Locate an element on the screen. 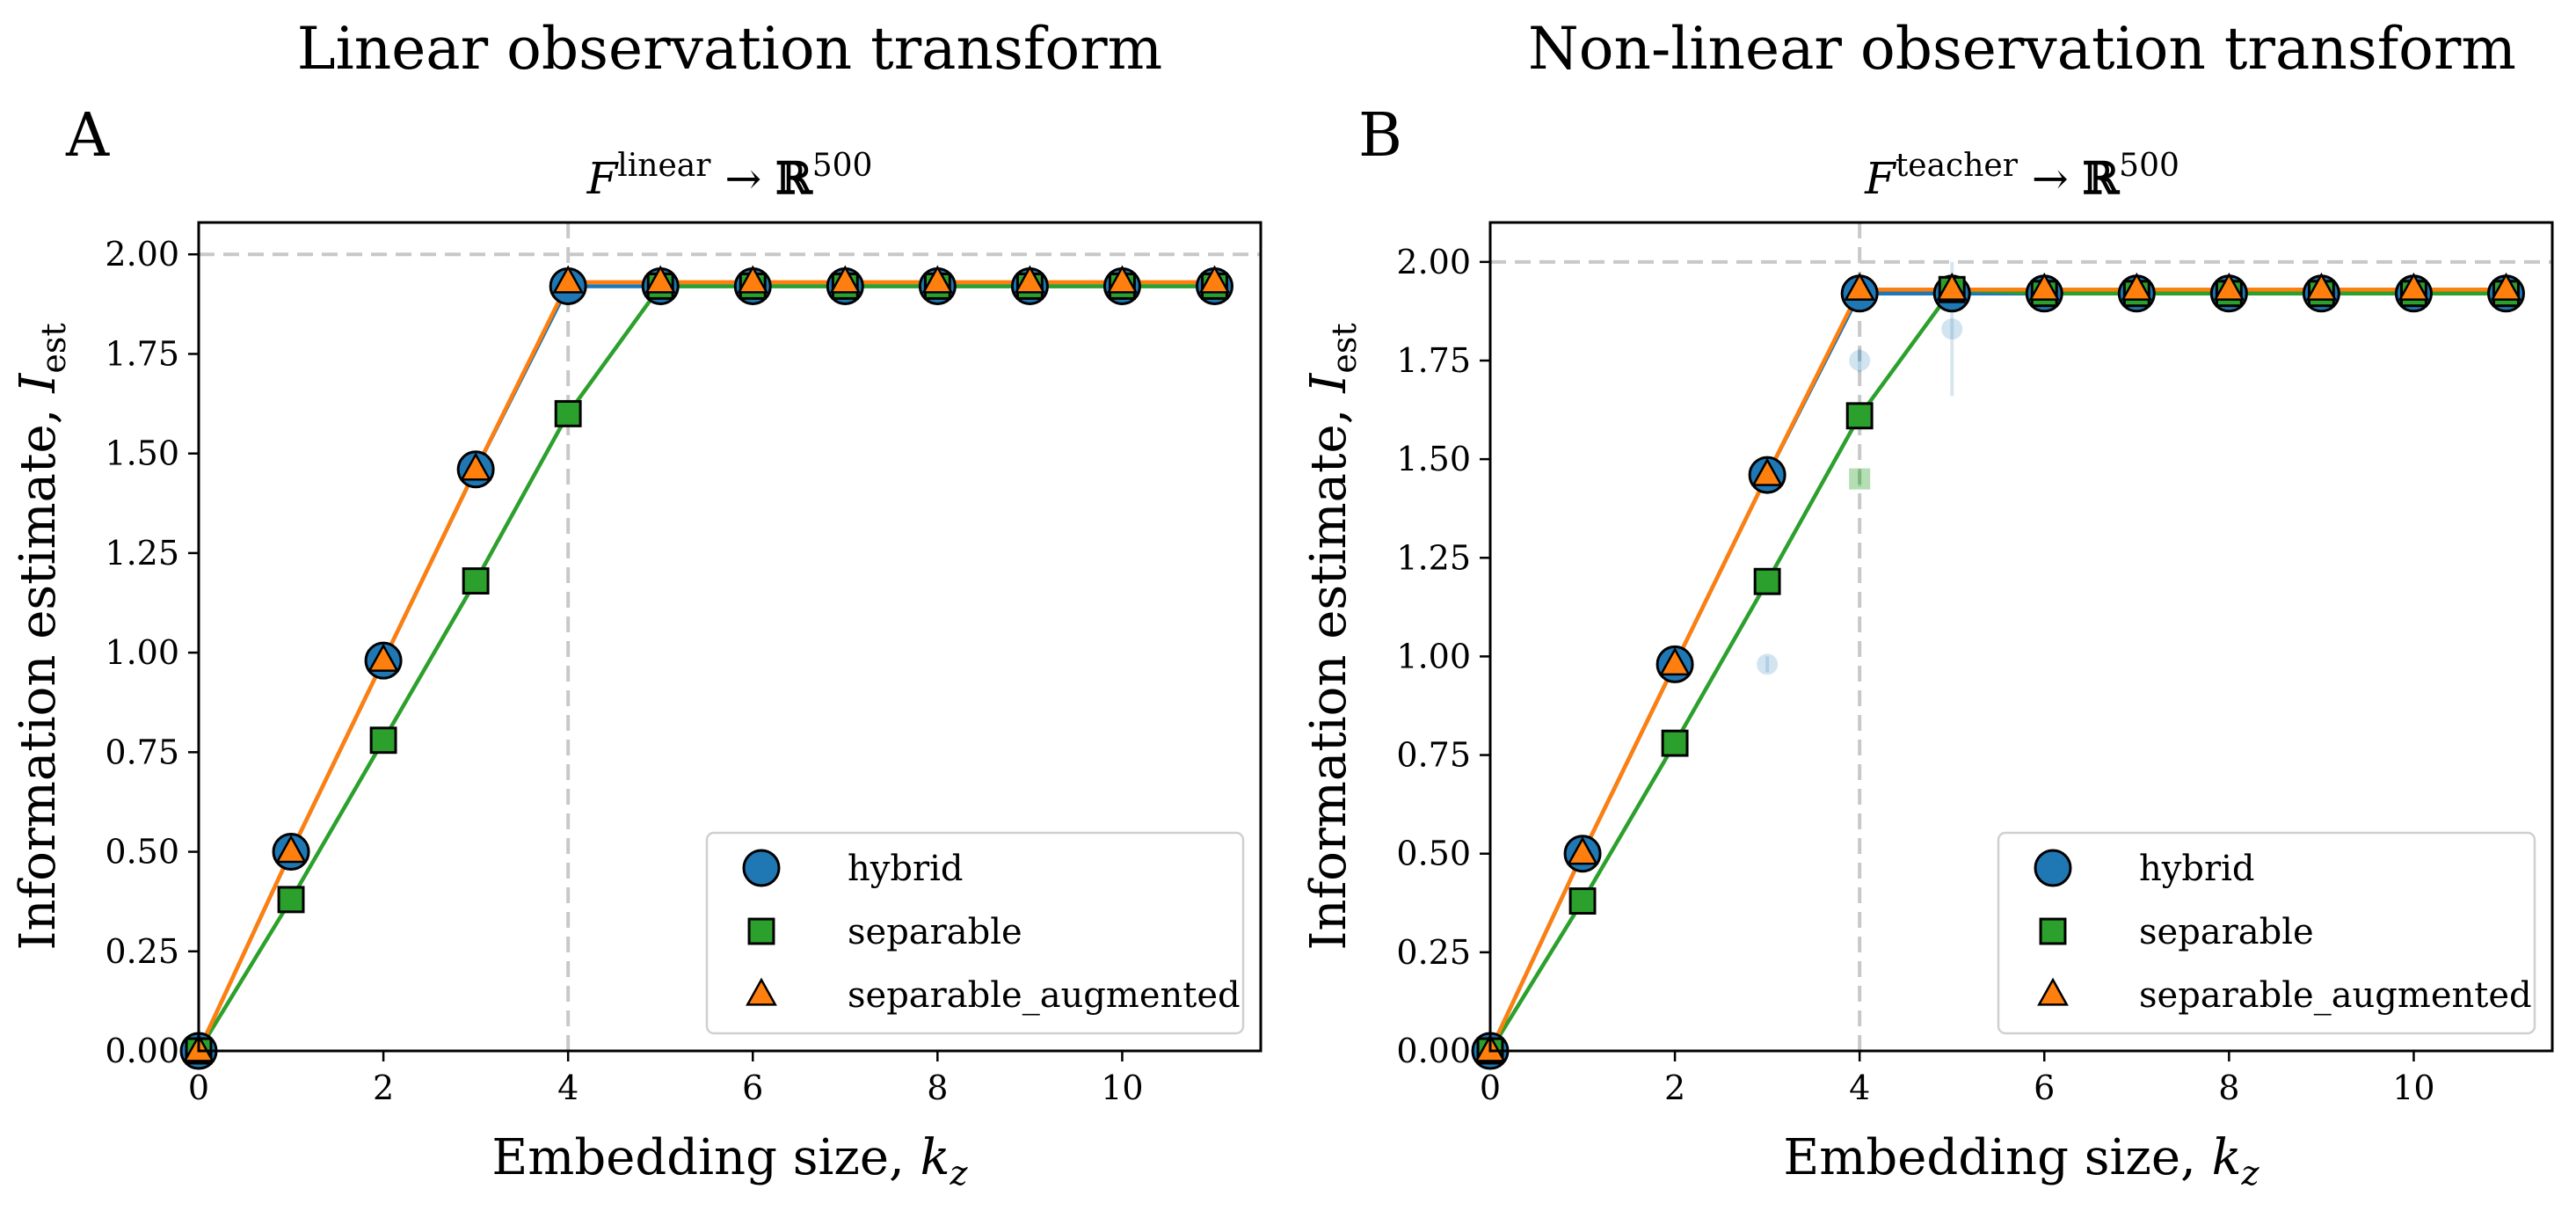 The width and height of the screenshot is (2576, 1218). y-label-var: I is located at coordinates (38, 383).